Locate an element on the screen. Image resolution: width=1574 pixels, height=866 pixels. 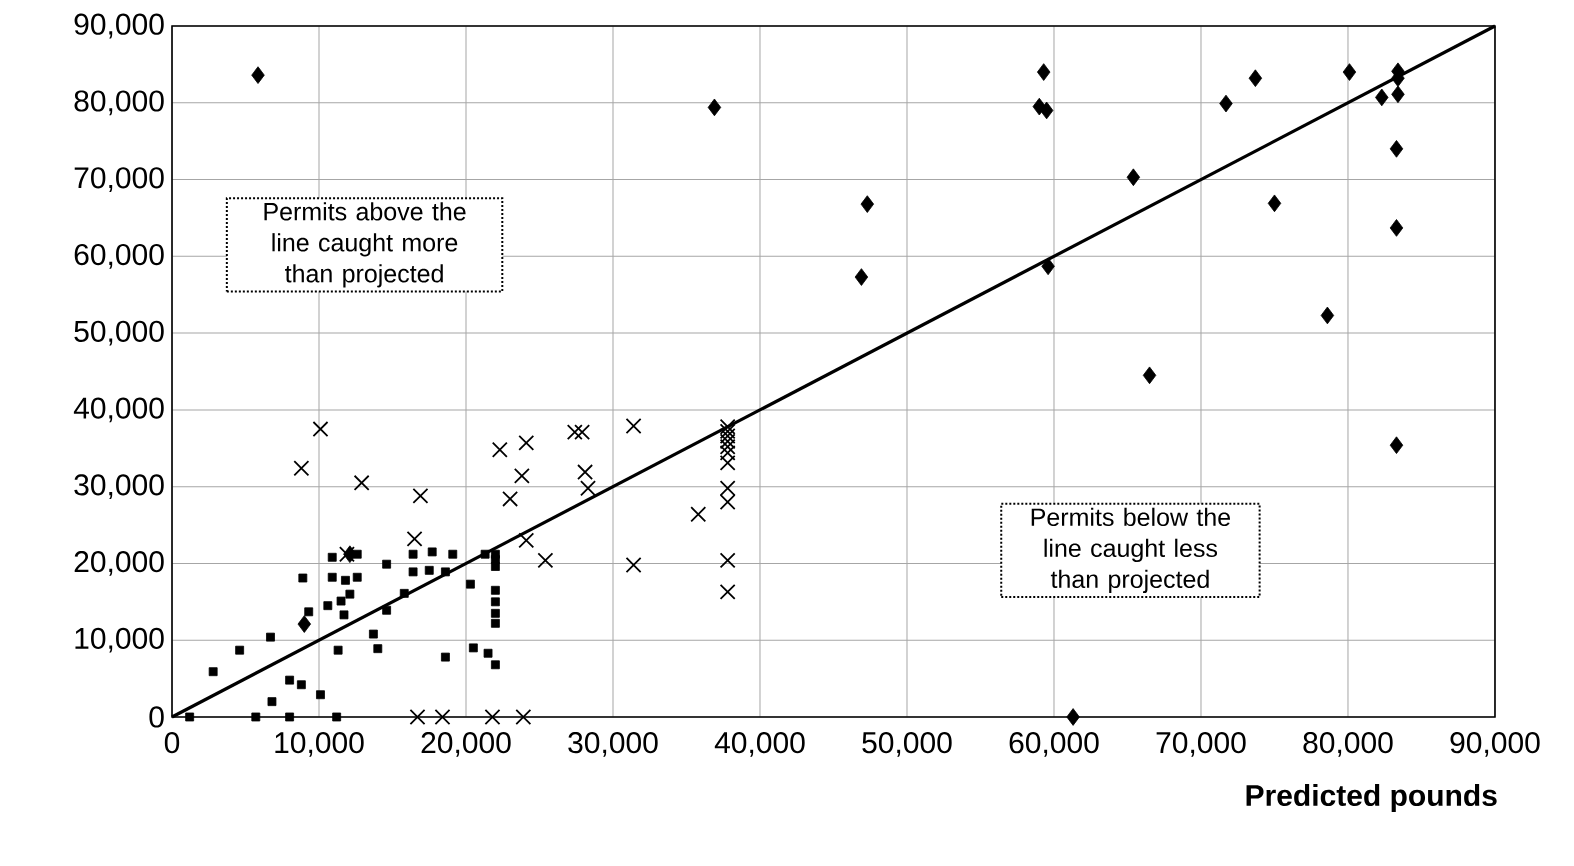
x-tick-label: 60,000 is located at coordinates (1054, 744).